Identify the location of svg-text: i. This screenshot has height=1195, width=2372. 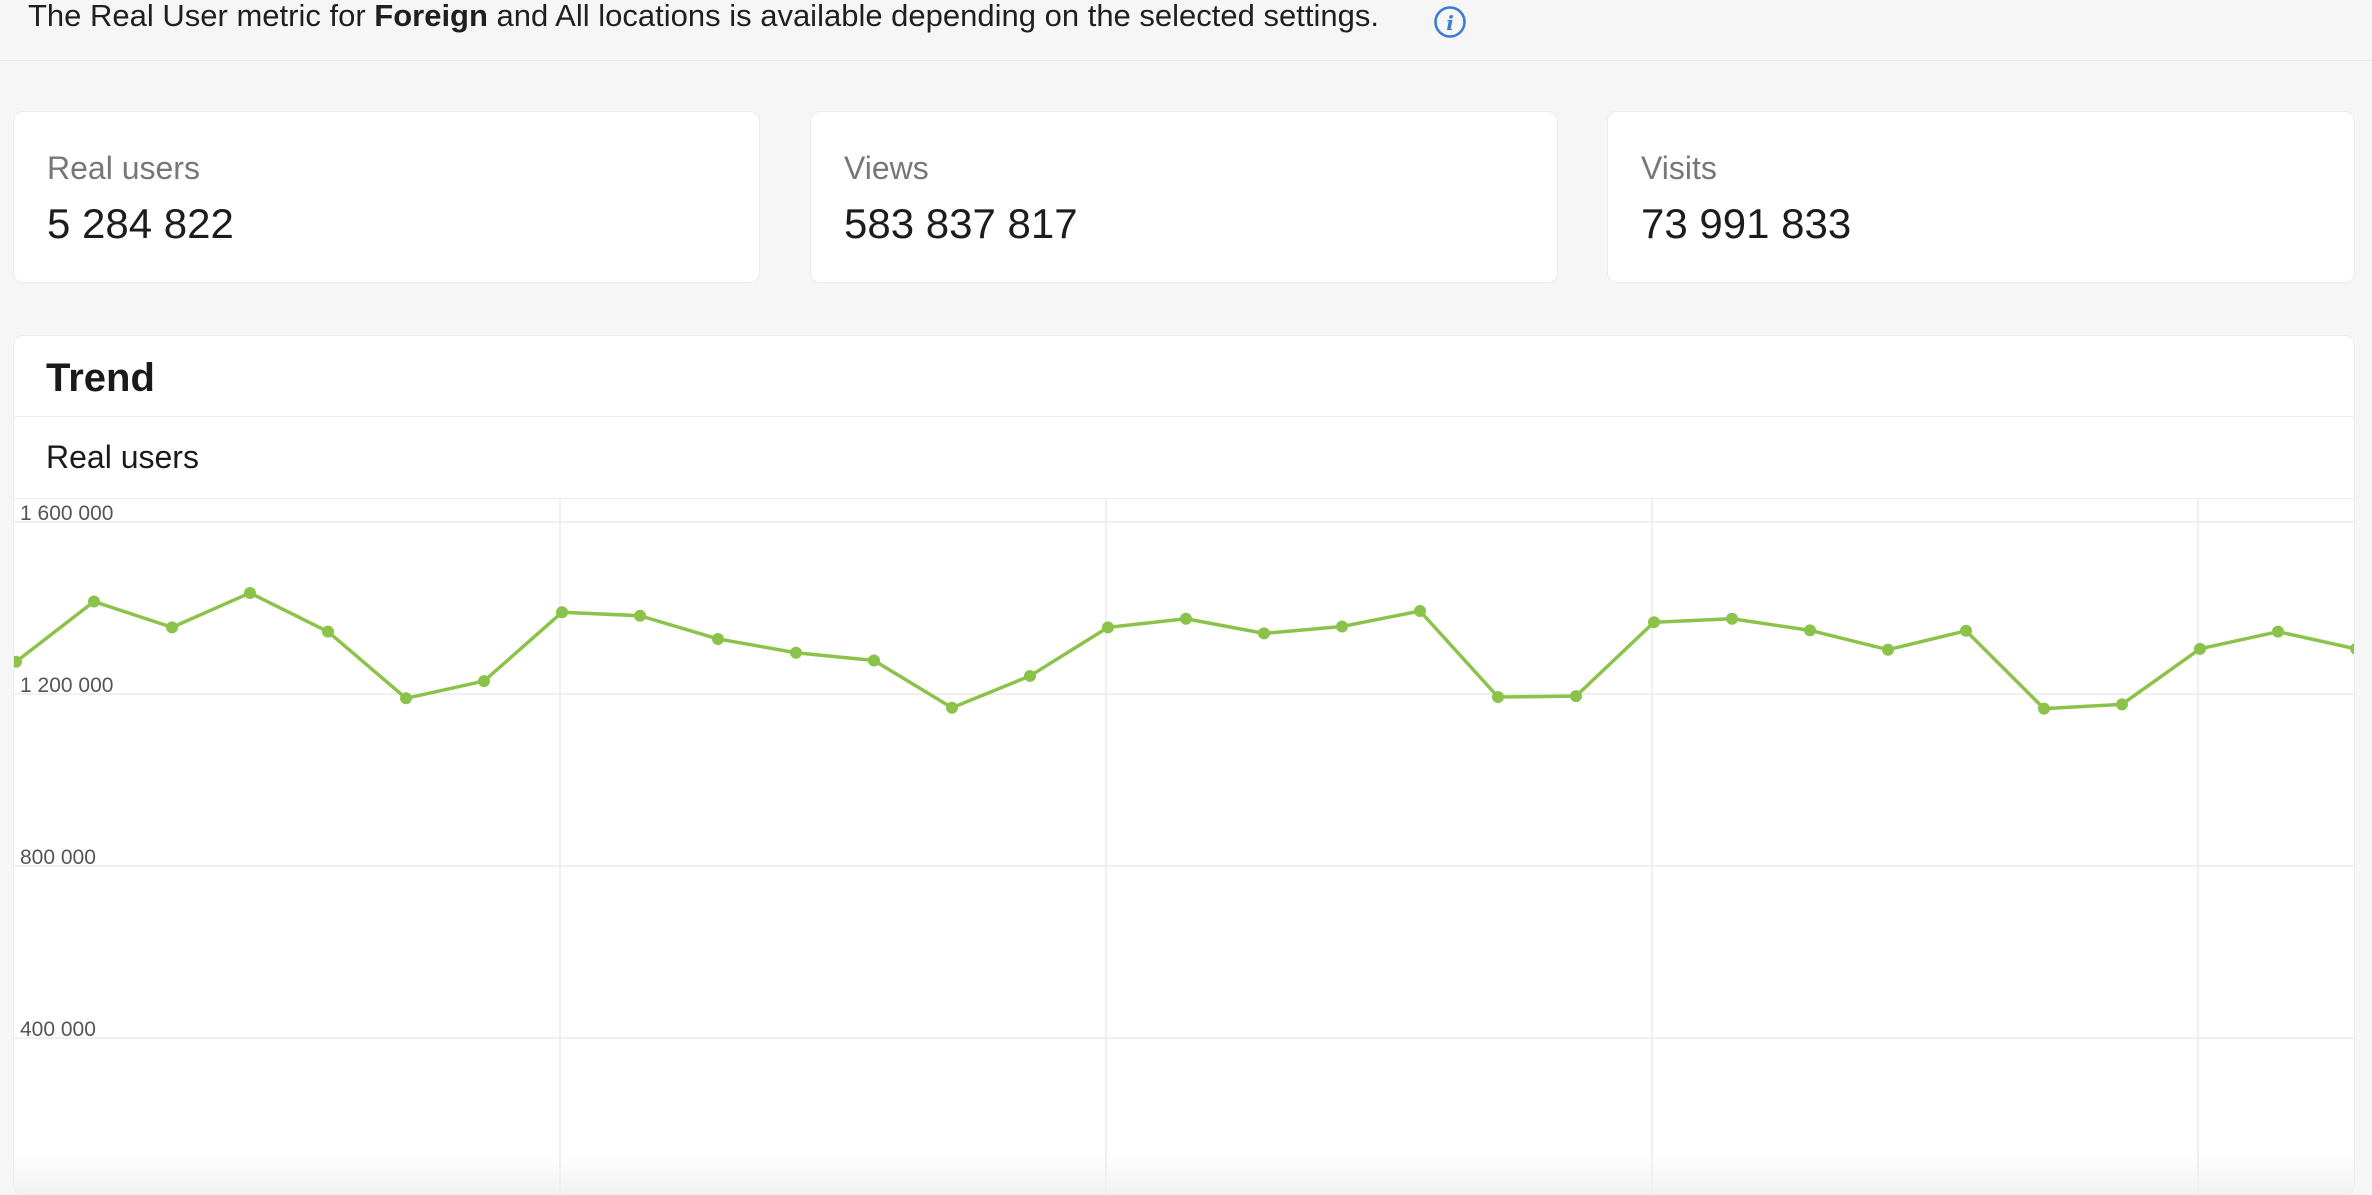
(1450, 23).